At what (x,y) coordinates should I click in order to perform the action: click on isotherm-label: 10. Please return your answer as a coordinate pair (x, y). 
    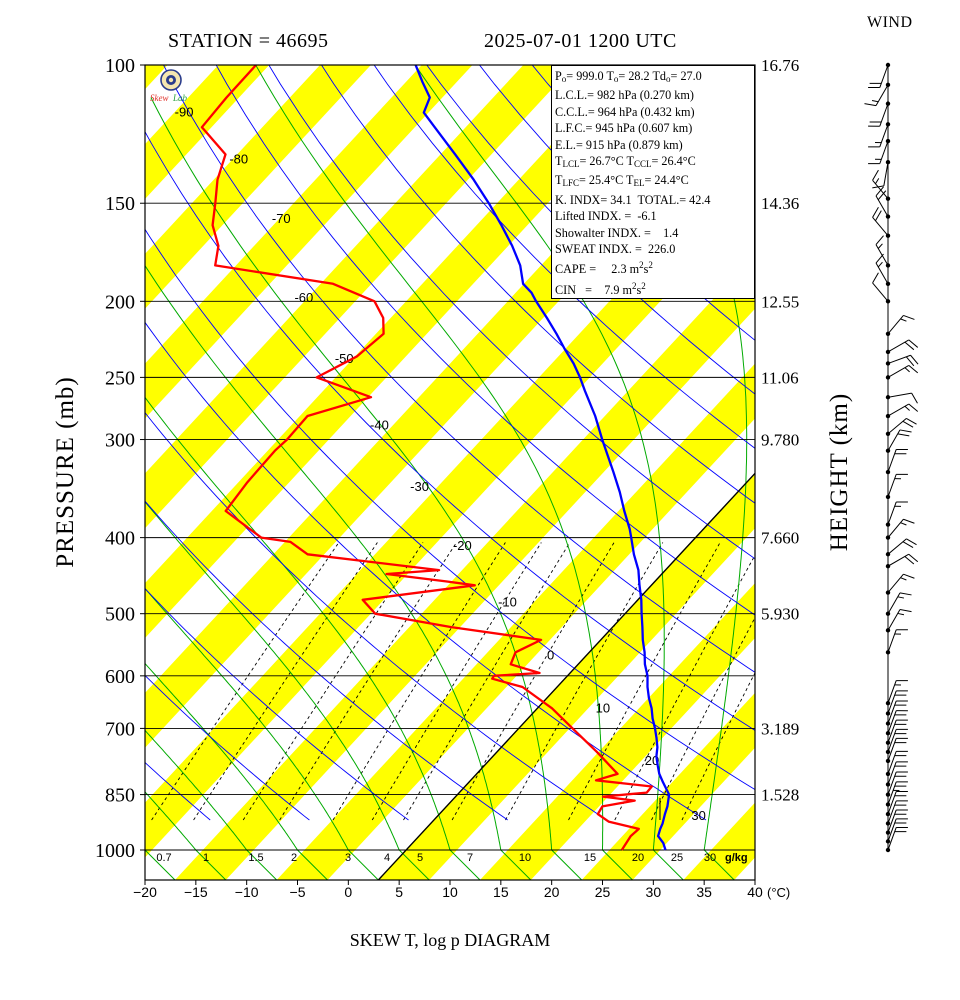
    Looking at the image, I should click on (603, 707).